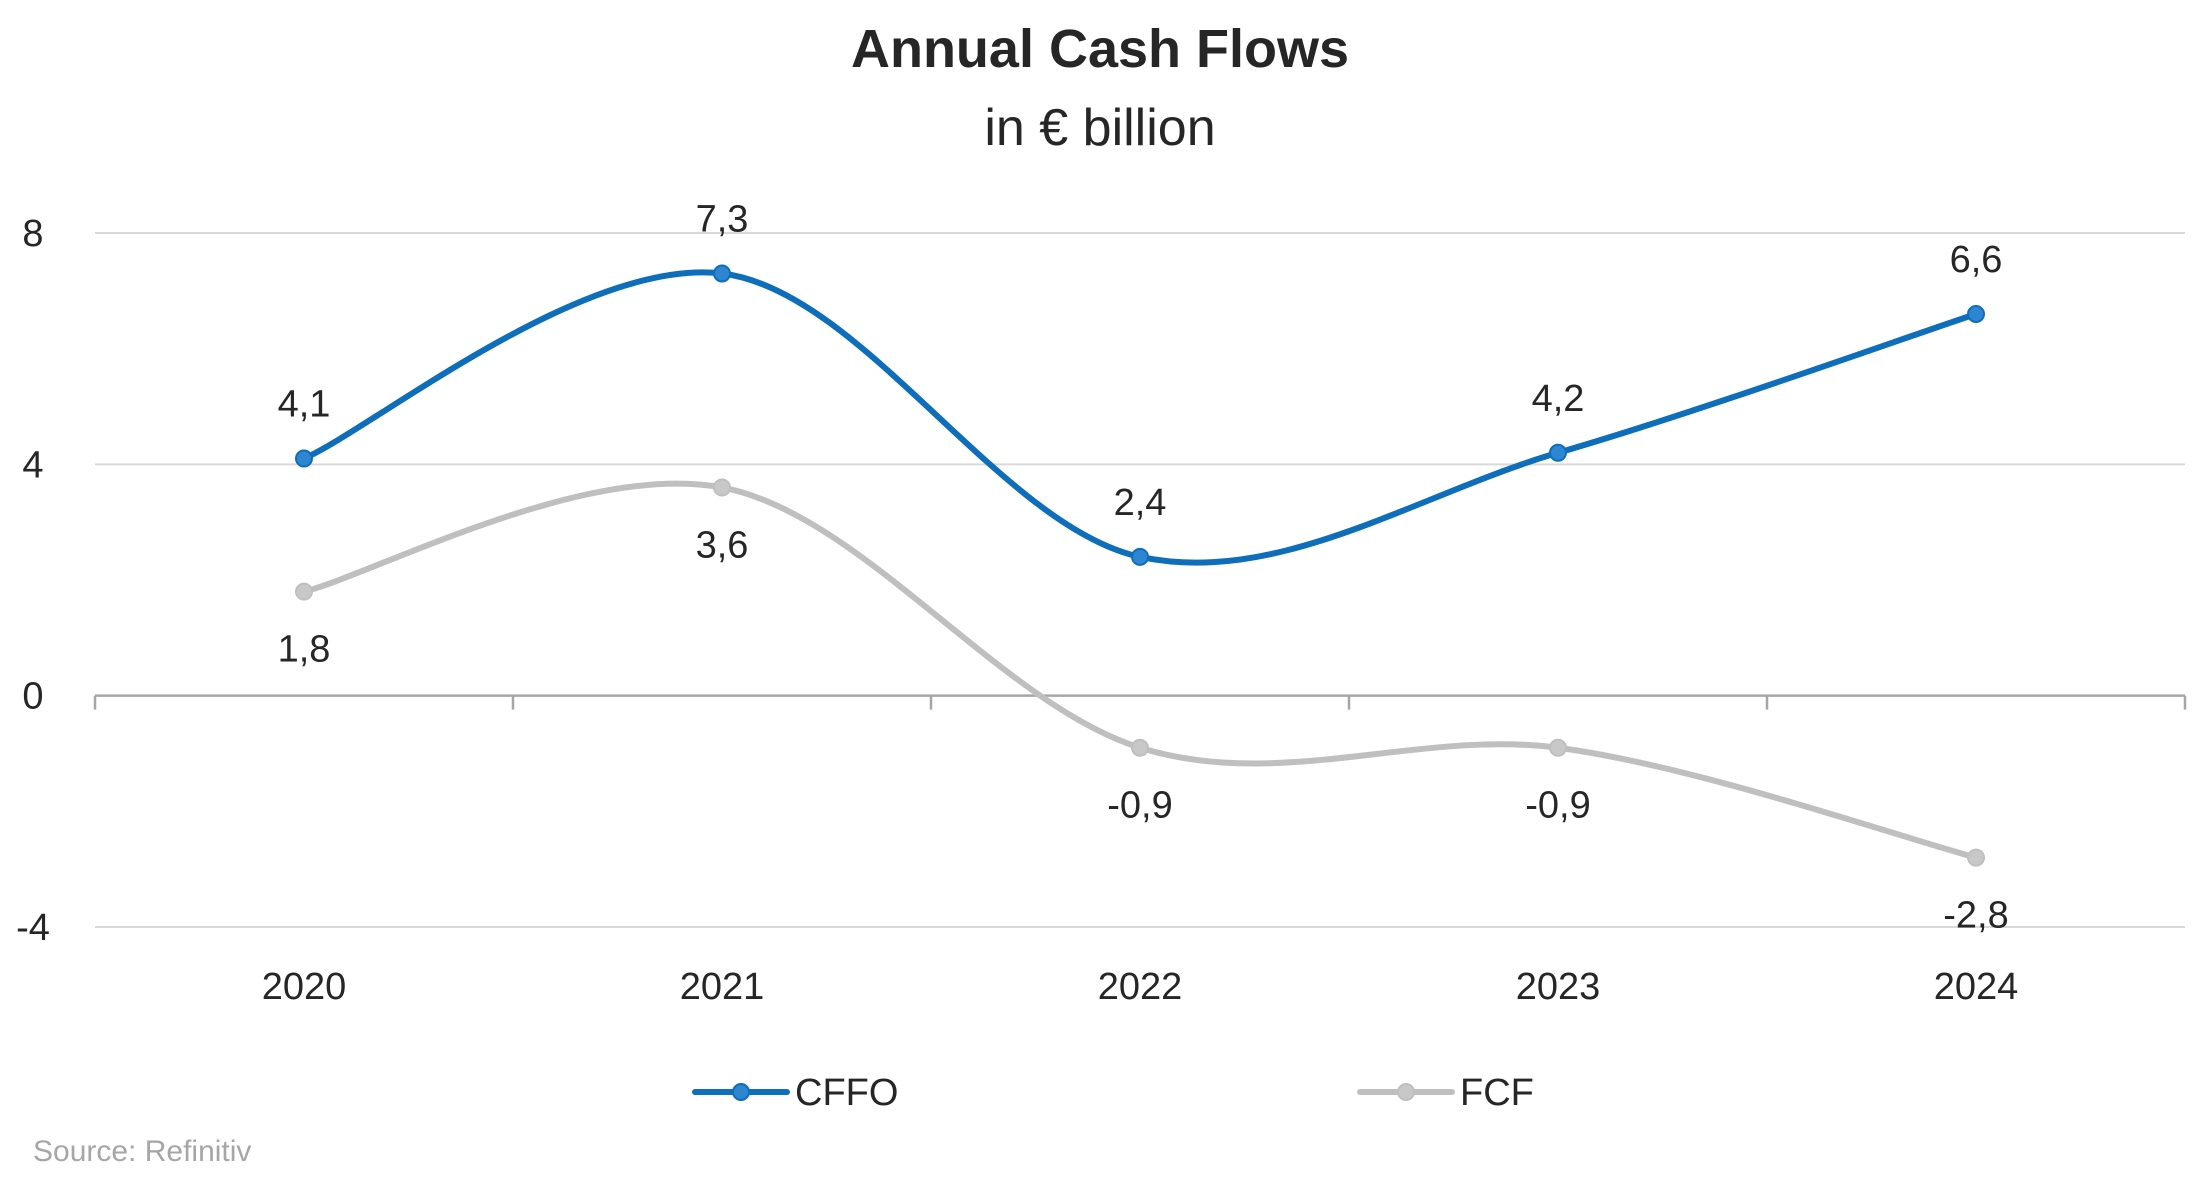  Describe the element at coordinates (304, 405) in the screenshot. I see `data-label-cffo: 4,1` at that location.